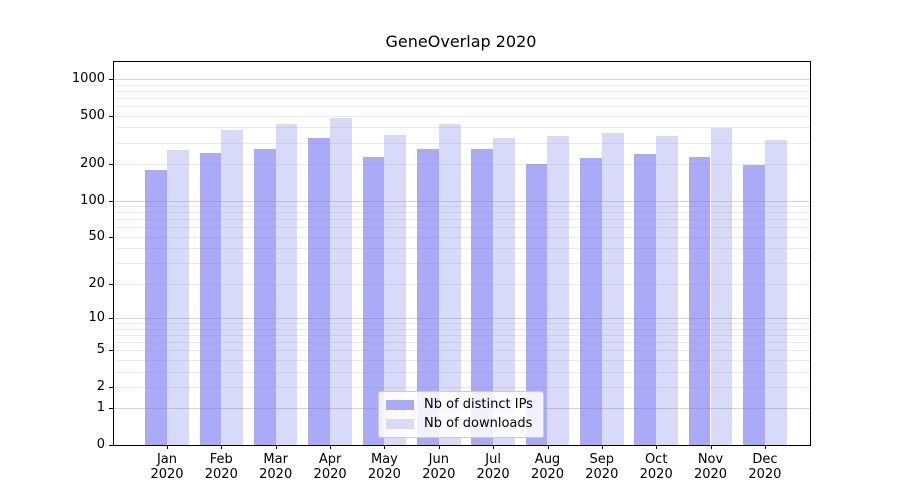 The width and height of the screenshot is (900, 500). What do you see at coordinates (612, 289) in the screenshot?
I see `bar-sep-nb-of-downloads` at bounding box center [612, 289].